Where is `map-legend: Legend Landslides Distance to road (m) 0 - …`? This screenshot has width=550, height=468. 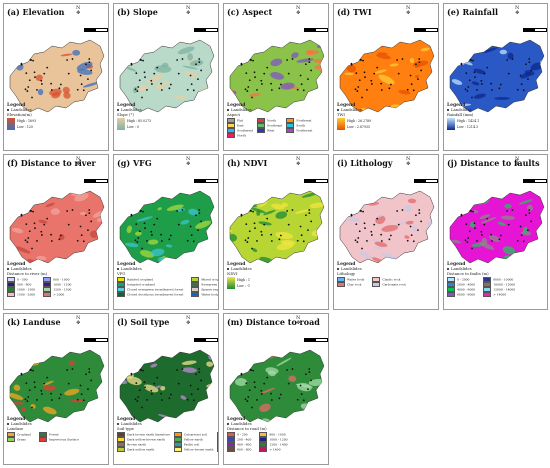
map-legend: Legend Landslides Distance to road (m) 0 - … is located at coordinates (257, 434).